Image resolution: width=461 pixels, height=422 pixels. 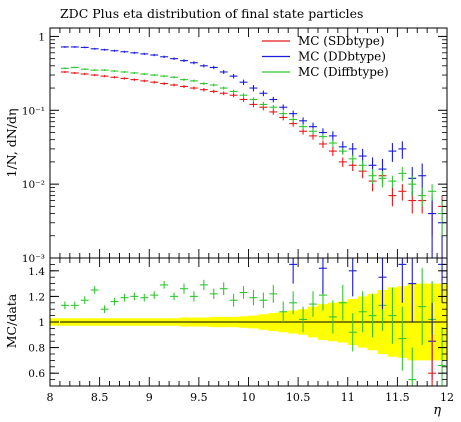 What do you see at coordinates (342, 57) in the screenshot?
I see `legend-label: MC (DDbtype)` at bounding box center [342, 57].